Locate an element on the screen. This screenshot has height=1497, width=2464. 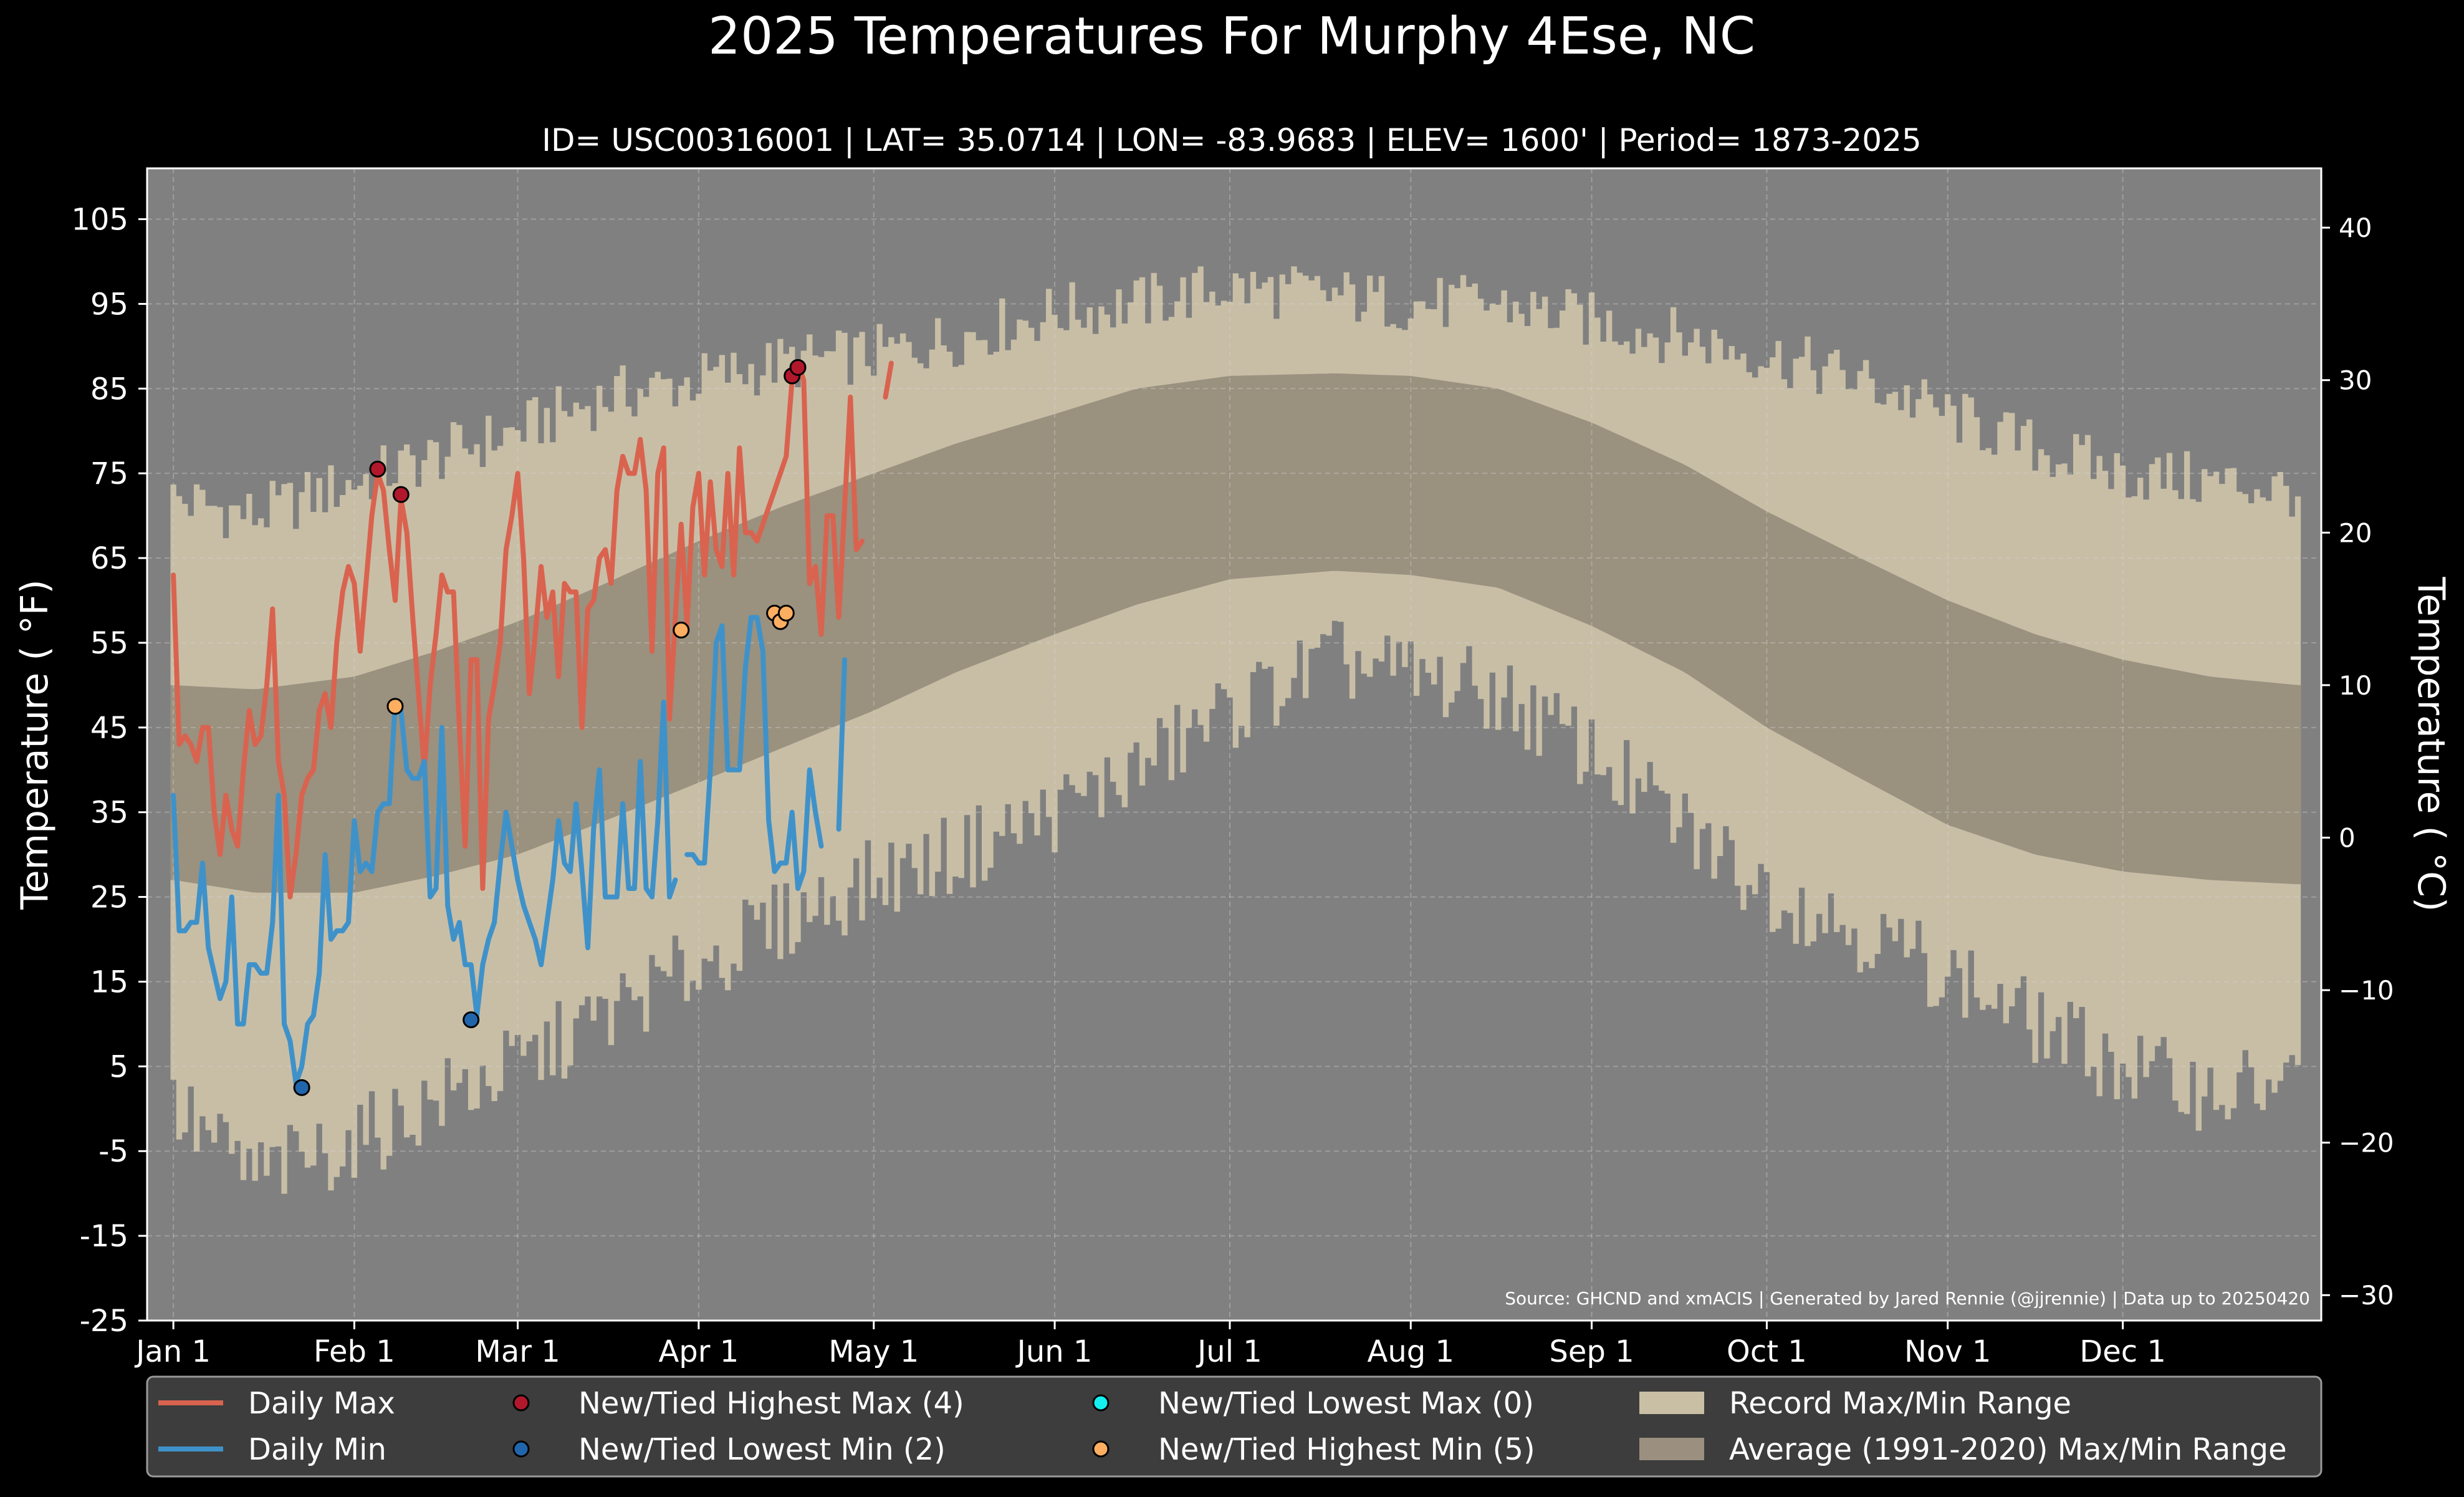
y-tick-label: 105 is located at coordinates (100, 220).